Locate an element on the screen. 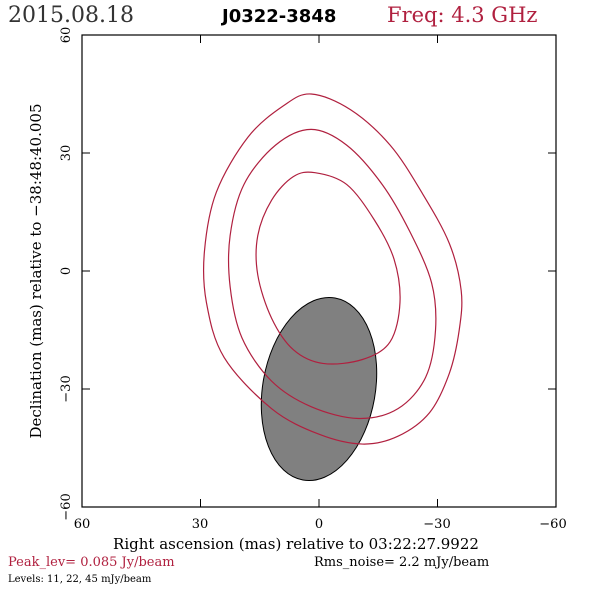 This screenshot has height=590, width=590. x-tick-label: −30 is located at coordinates (436, 524).